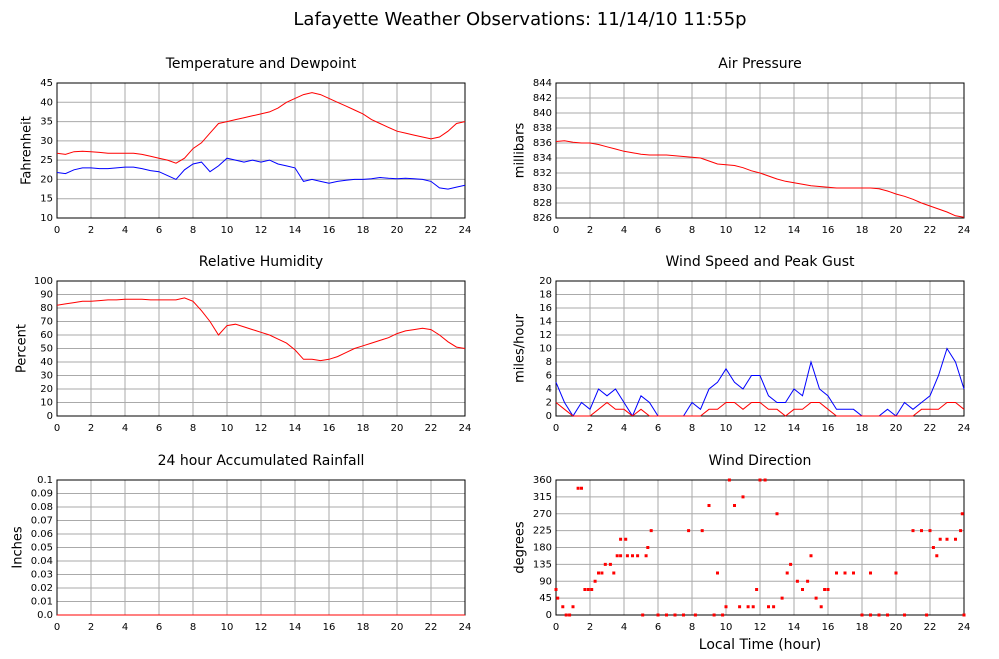  Describe the element at coordinates (520, 547) in the screenshot. I see `y-axis-label: degrees` at that location.